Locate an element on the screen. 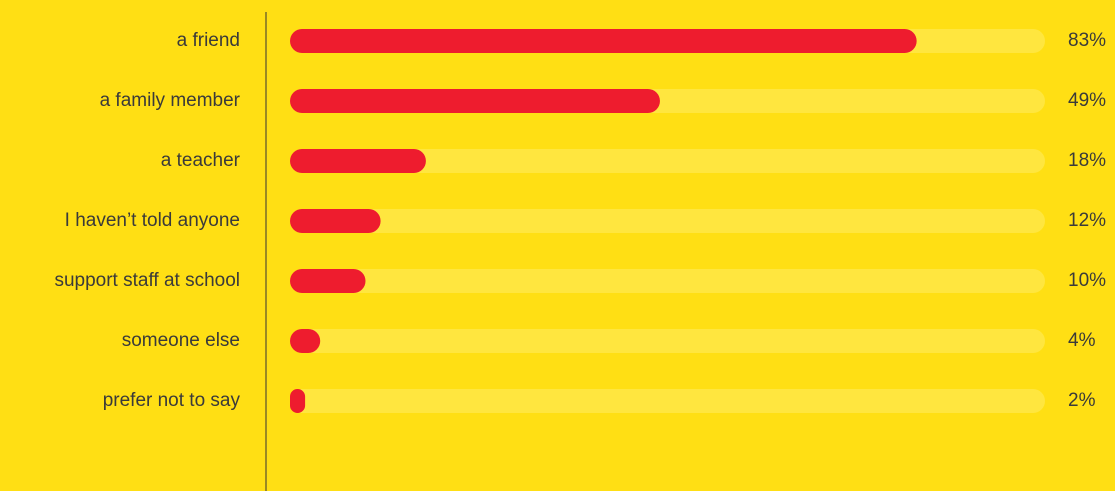 This screenshot has width=1115, height=491. value-label: 49% is located at coordinates (1087, 100).